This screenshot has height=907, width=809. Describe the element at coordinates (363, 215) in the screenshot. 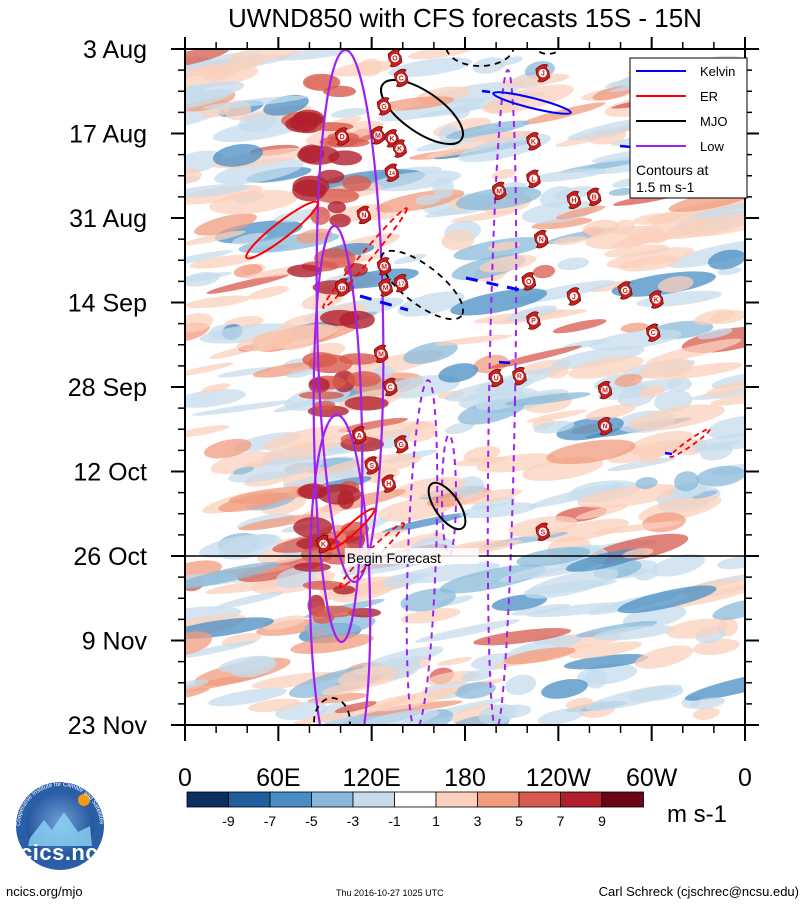

I see `tc-marker-label: N` at that location.